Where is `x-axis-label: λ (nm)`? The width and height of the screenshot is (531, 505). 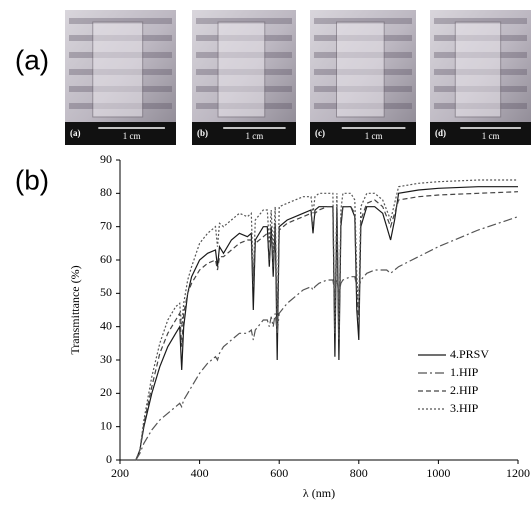
x-axis-label: λ (nm) is located at coordinates (319, 493).